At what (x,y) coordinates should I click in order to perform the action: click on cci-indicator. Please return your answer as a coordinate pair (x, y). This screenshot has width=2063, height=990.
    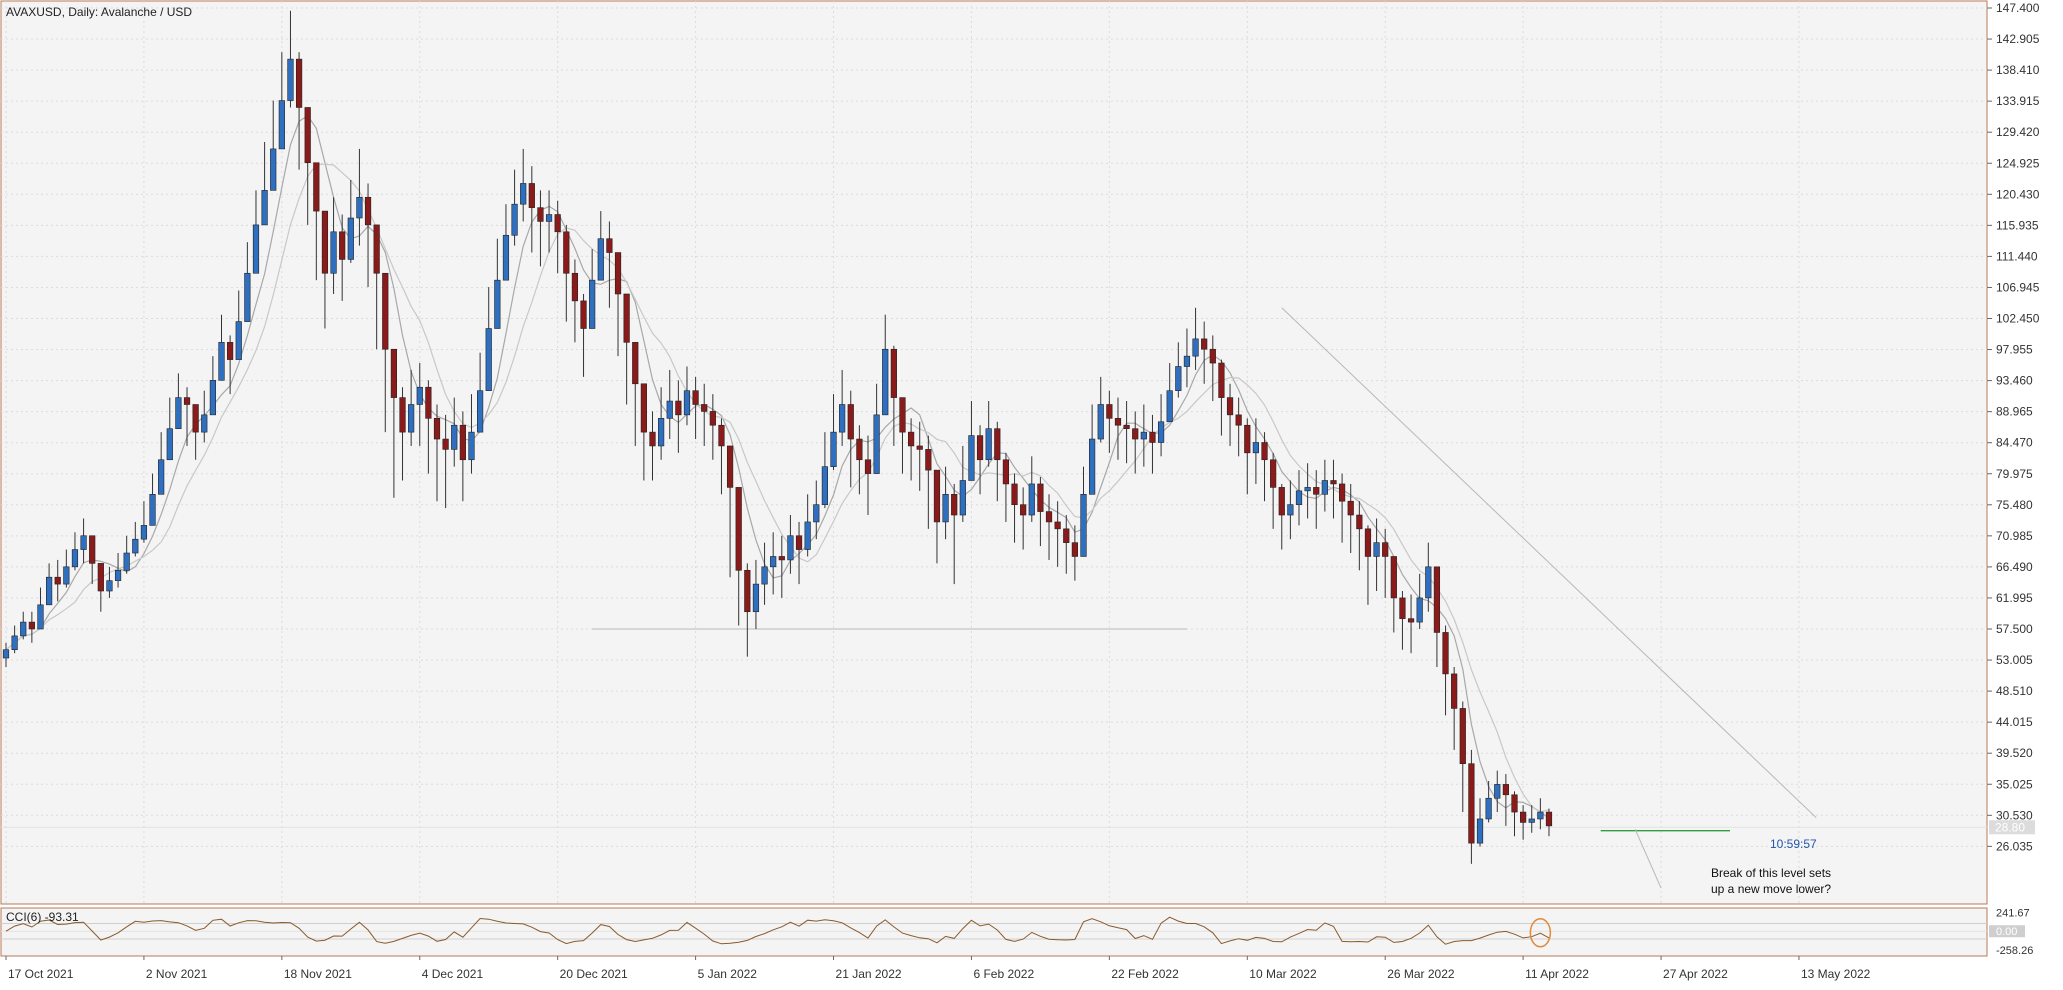
    Looking at the image, I should click on (994, 932).